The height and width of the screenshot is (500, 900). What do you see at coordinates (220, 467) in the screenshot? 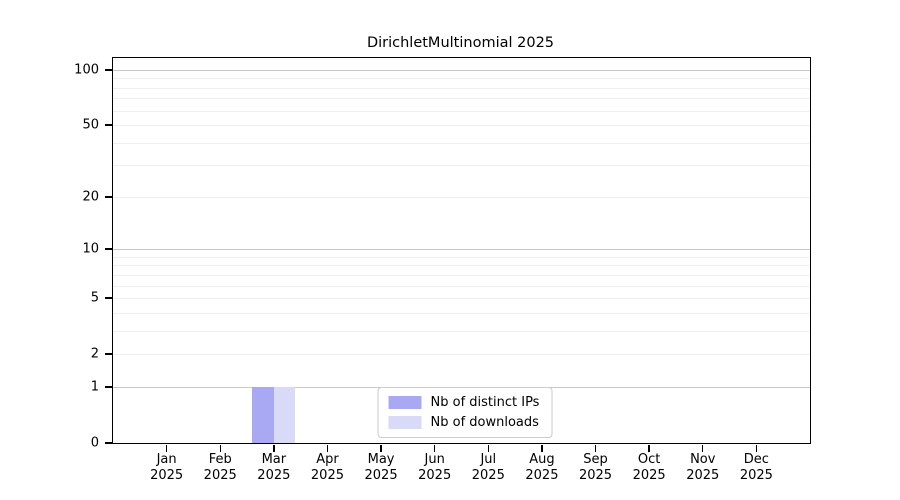
I see `x-tick-label: Feb 2025` at bounding box center [220, 467].